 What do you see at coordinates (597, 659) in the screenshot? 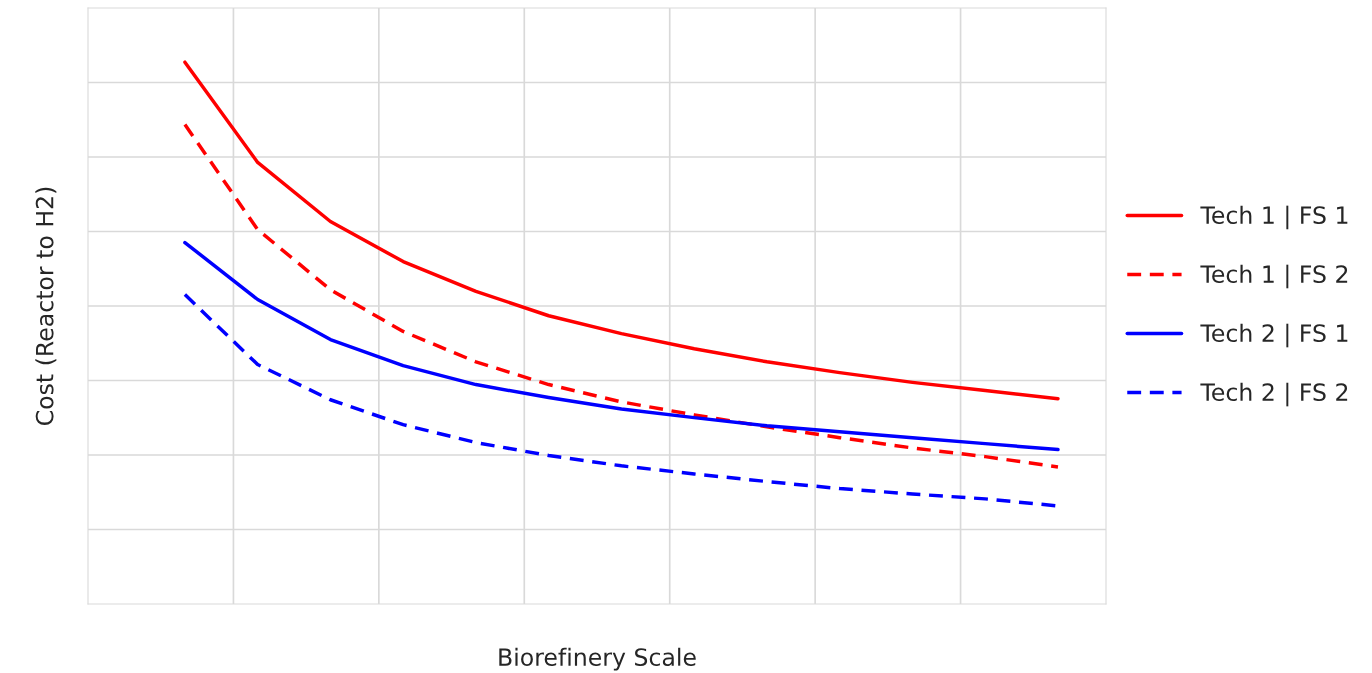
I see `x-axis-title: Biorefinery Scale` at bounding box center [597, 659].